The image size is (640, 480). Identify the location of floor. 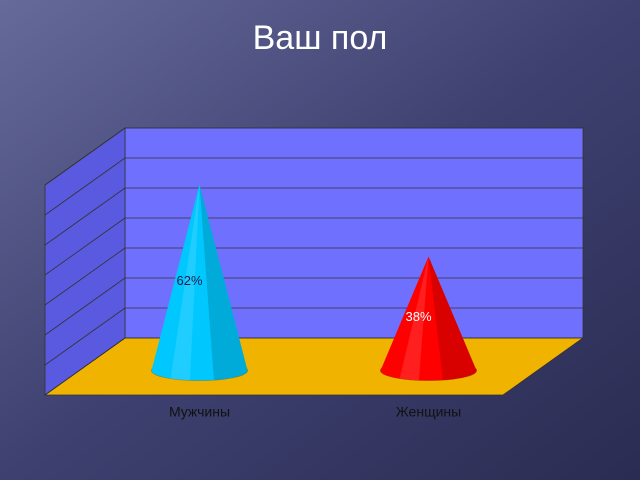
(314, 366).